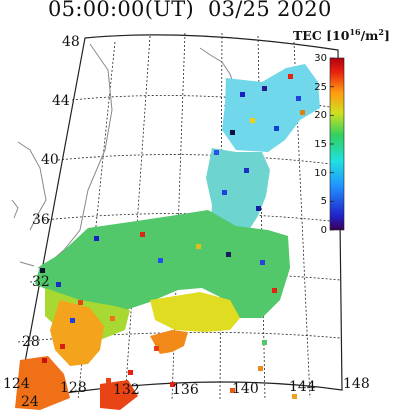  What do you see at coordinates (369, 36) in the screenshot?
I see `colorbar-label-unit: /m` at bounding box center [369, 36].